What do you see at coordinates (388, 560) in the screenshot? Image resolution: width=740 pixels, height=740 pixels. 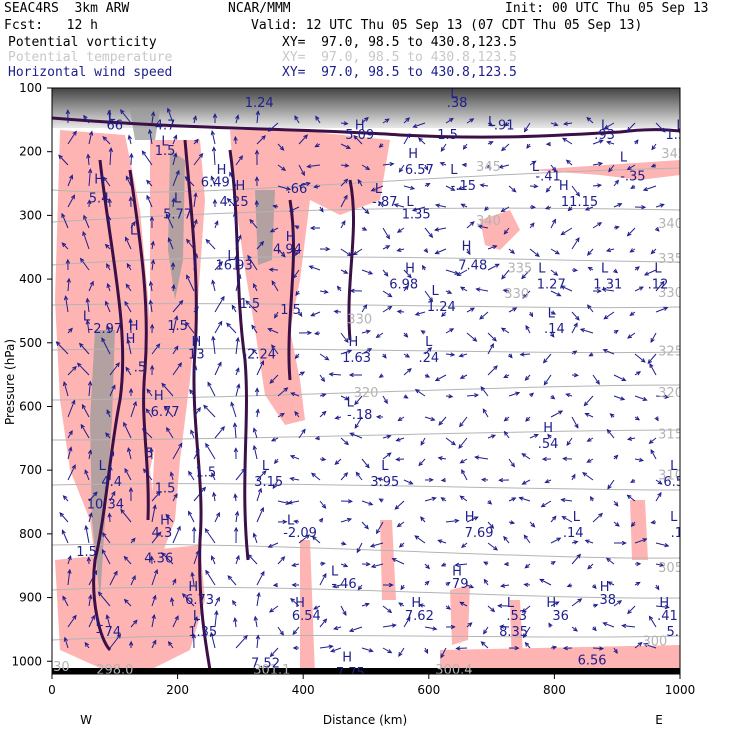 I see `pv-shade-strip-b` at bounding box center [388, 560].